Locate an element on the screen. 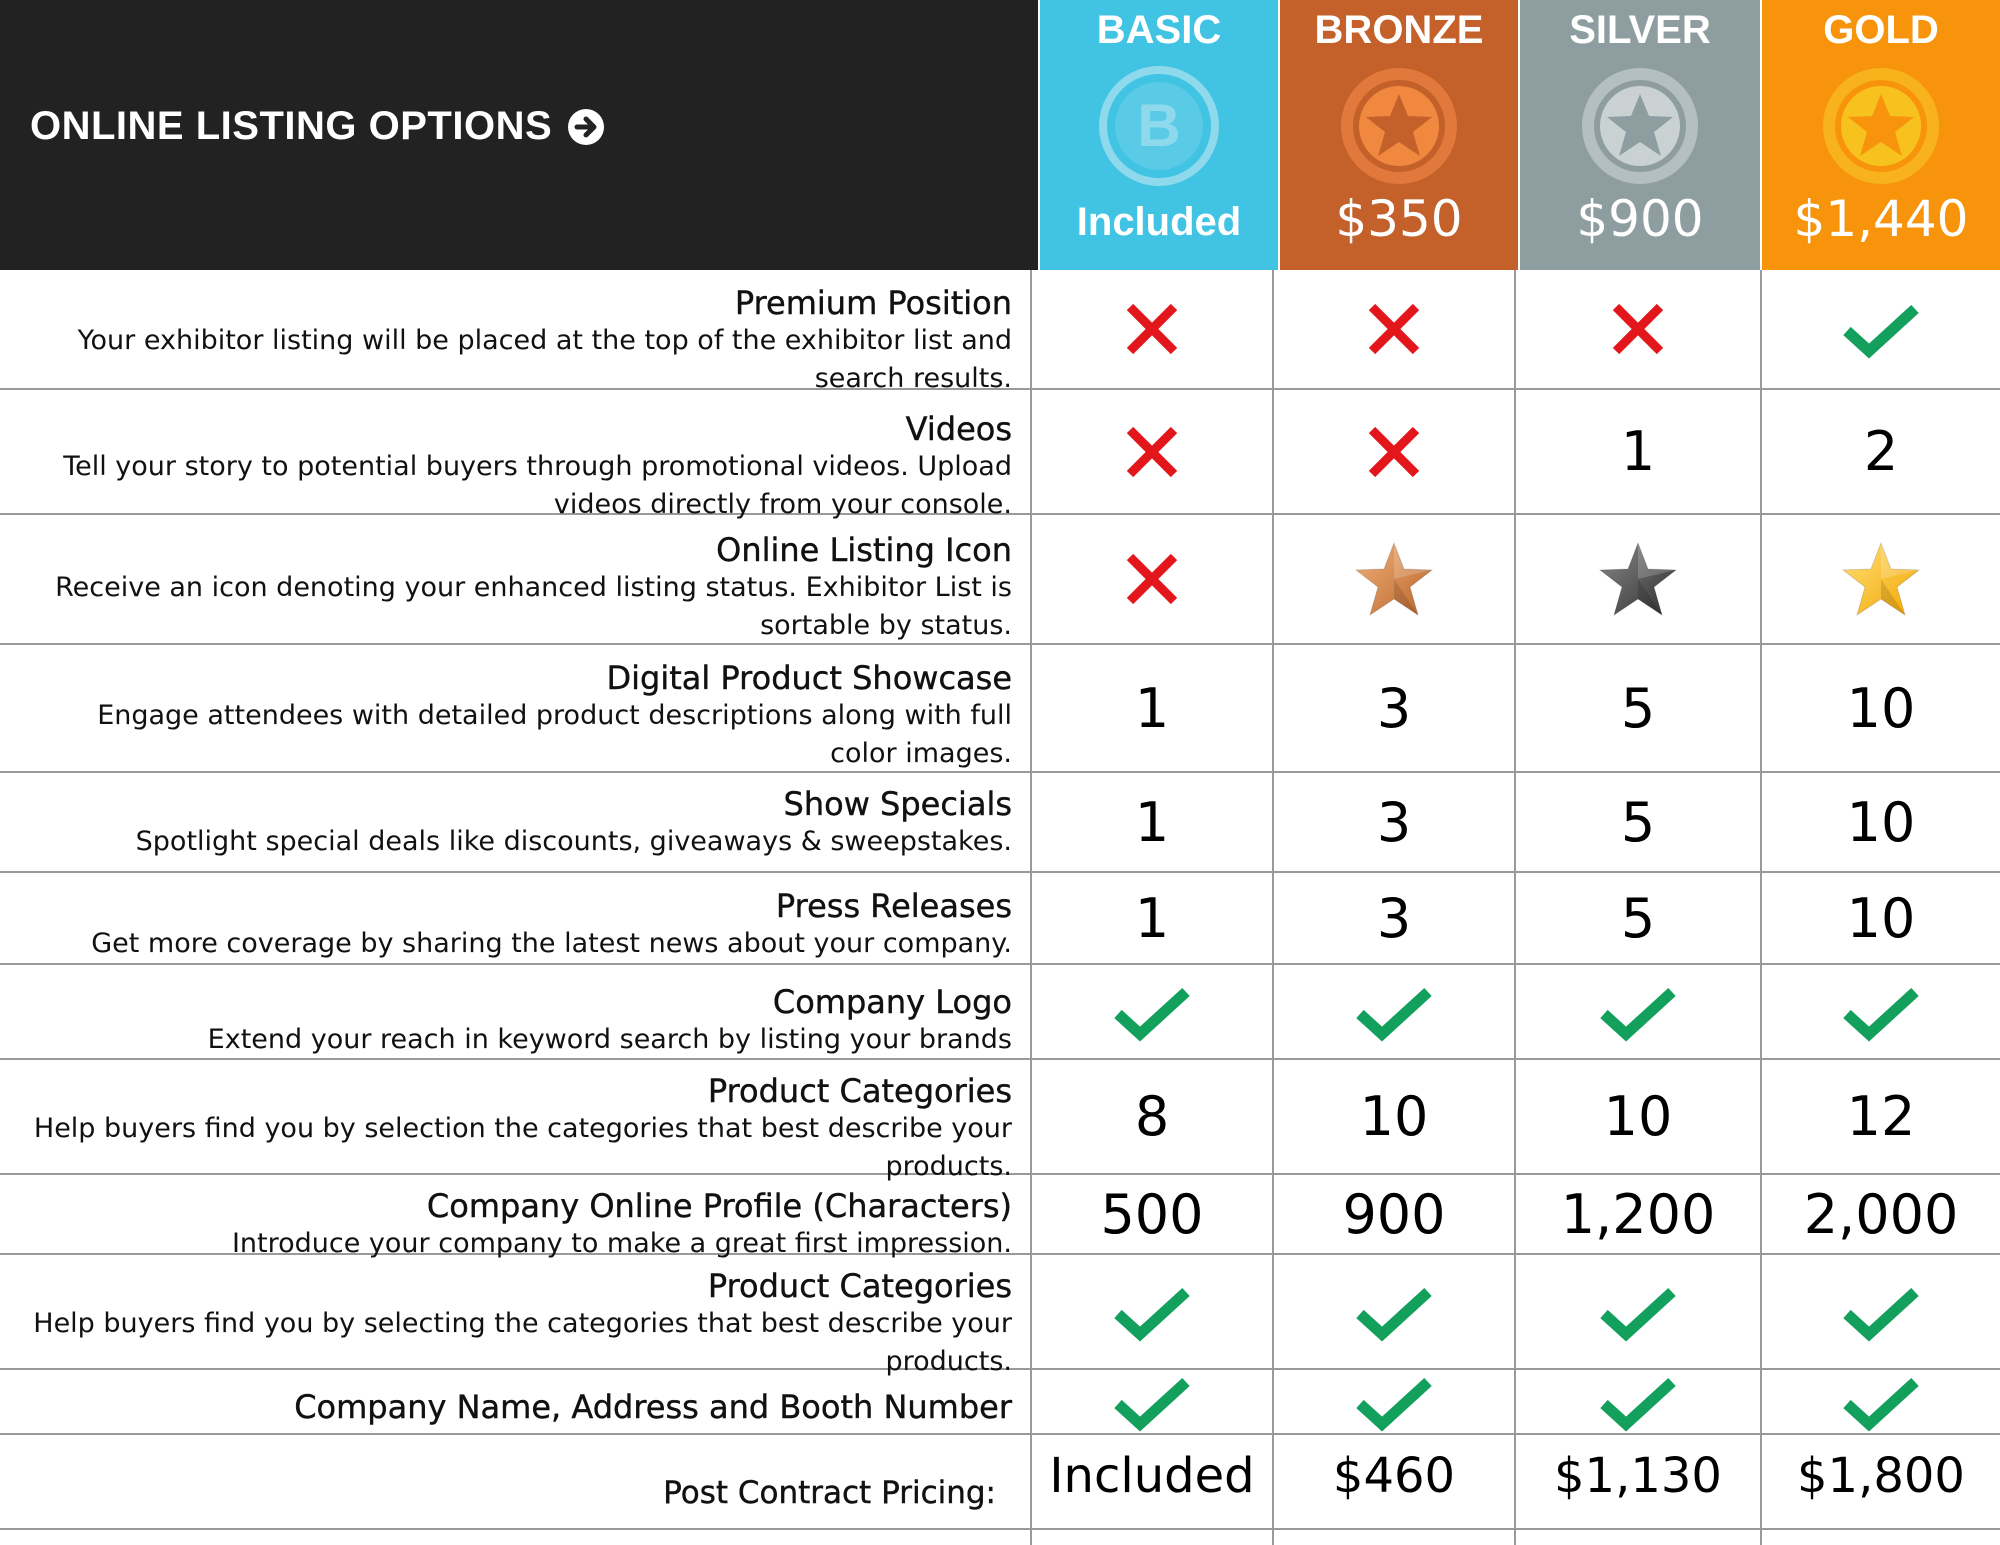  feature-title: Company Online Profile (Characters) is located at coordinates (719, 1206).